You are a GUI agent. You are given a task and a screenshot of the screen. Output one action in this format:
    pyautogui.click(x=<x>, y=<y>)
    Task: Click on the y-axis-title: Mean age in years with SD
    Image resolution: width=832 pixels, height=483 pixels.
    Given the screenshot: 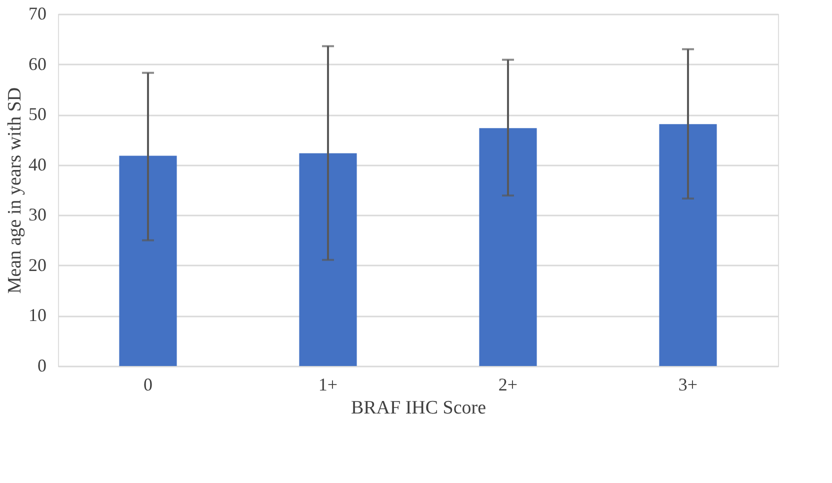 What is the action you would take?
    pyautogui.click(x=15, y=190)
    